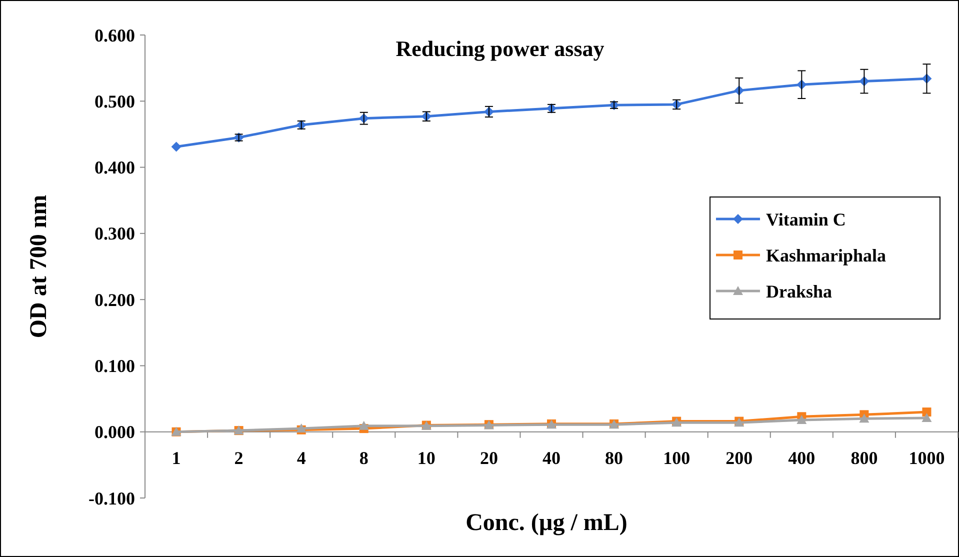  Describe the element at coordinates (806, 219) in the screenshot. I see `legend-label: Vitamin C` at that location.